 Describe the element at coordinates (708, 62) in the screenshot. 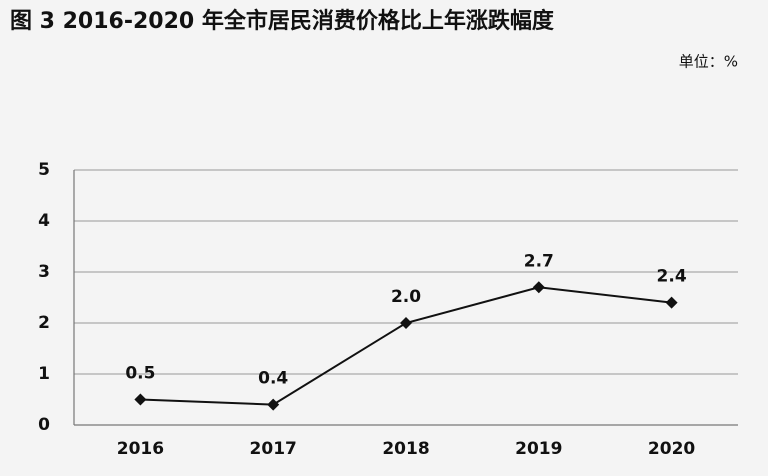

I see `unit-label: 单位：%` at that location.